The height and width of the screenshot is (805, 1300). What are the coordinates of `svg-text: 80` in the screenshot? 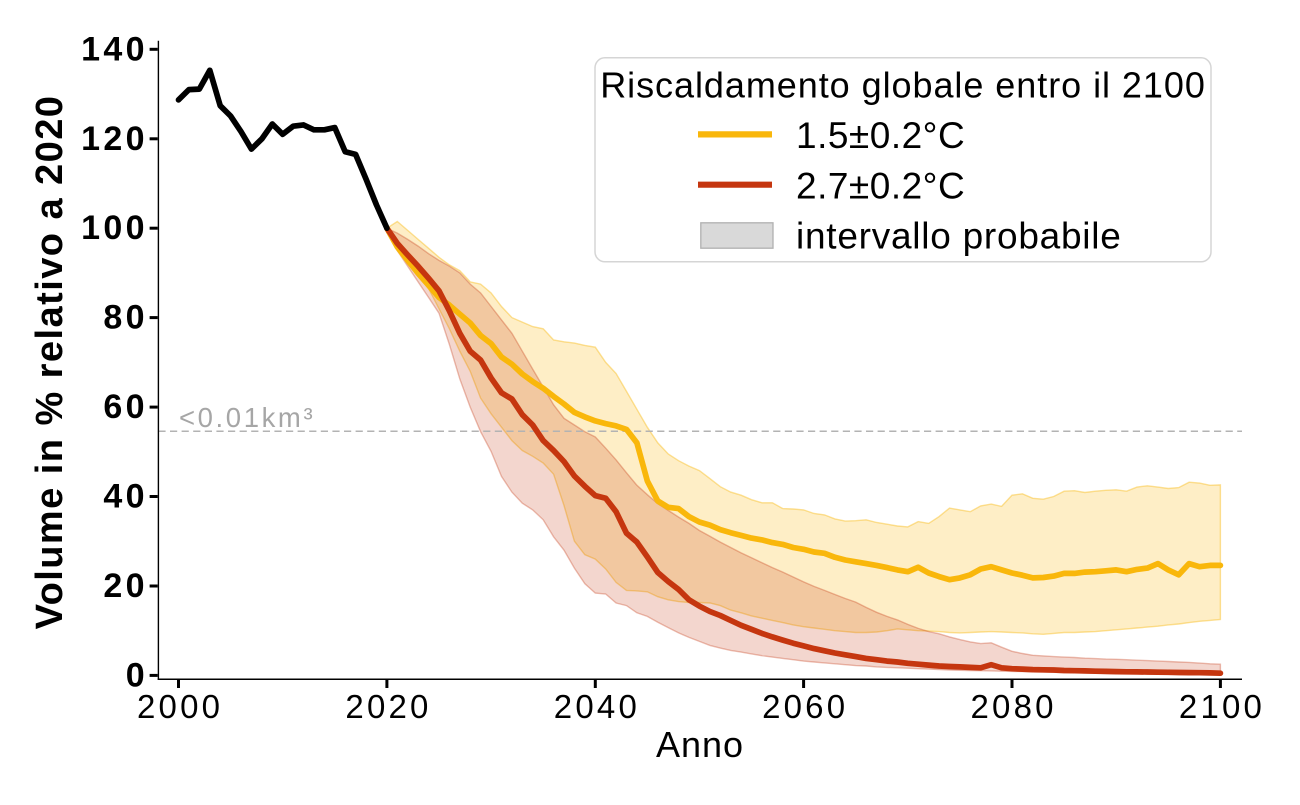 It's located at (125, 318).